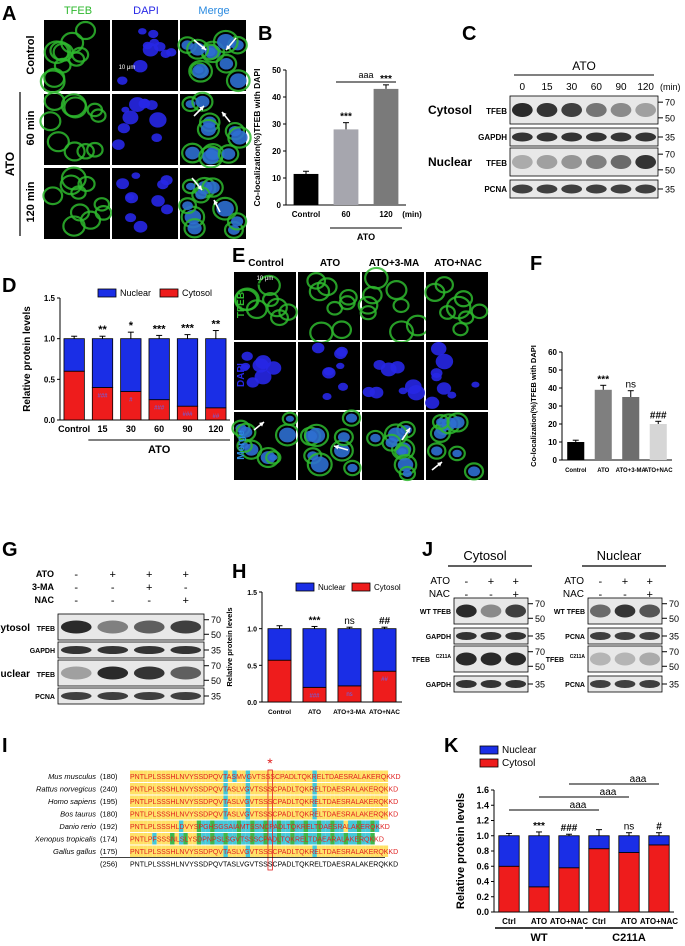 The width and height of the screenshot is (685, 946). What do you see at coordinates (216, 635) in the screenshot?
I see `marker-label: 50` at bounding box center [216, 635].